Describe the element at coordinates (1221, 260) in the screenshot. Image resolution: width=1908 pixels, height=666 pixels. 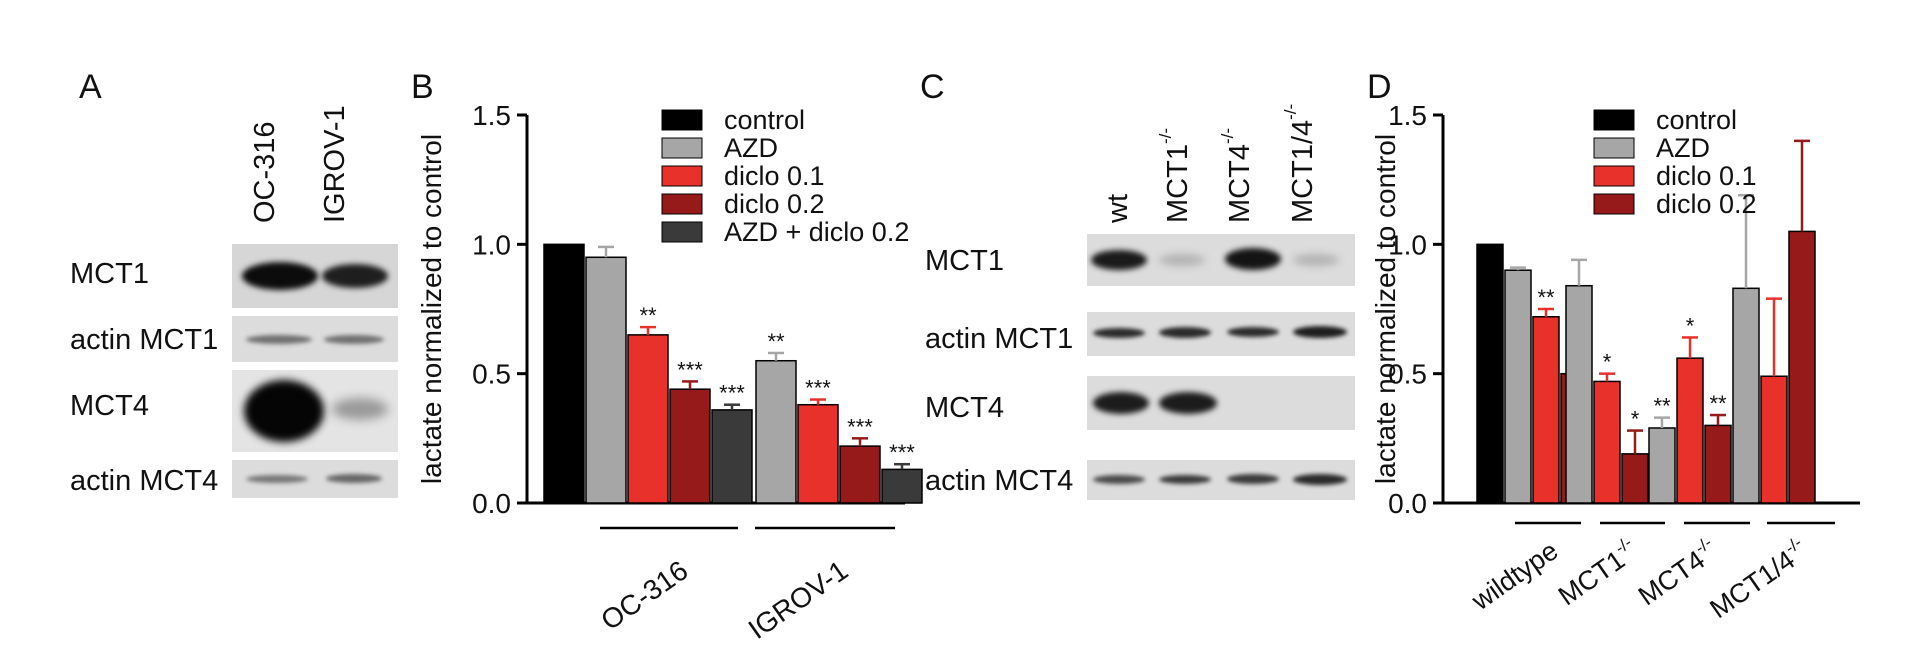
I see `blot-mct1-c` at that location.